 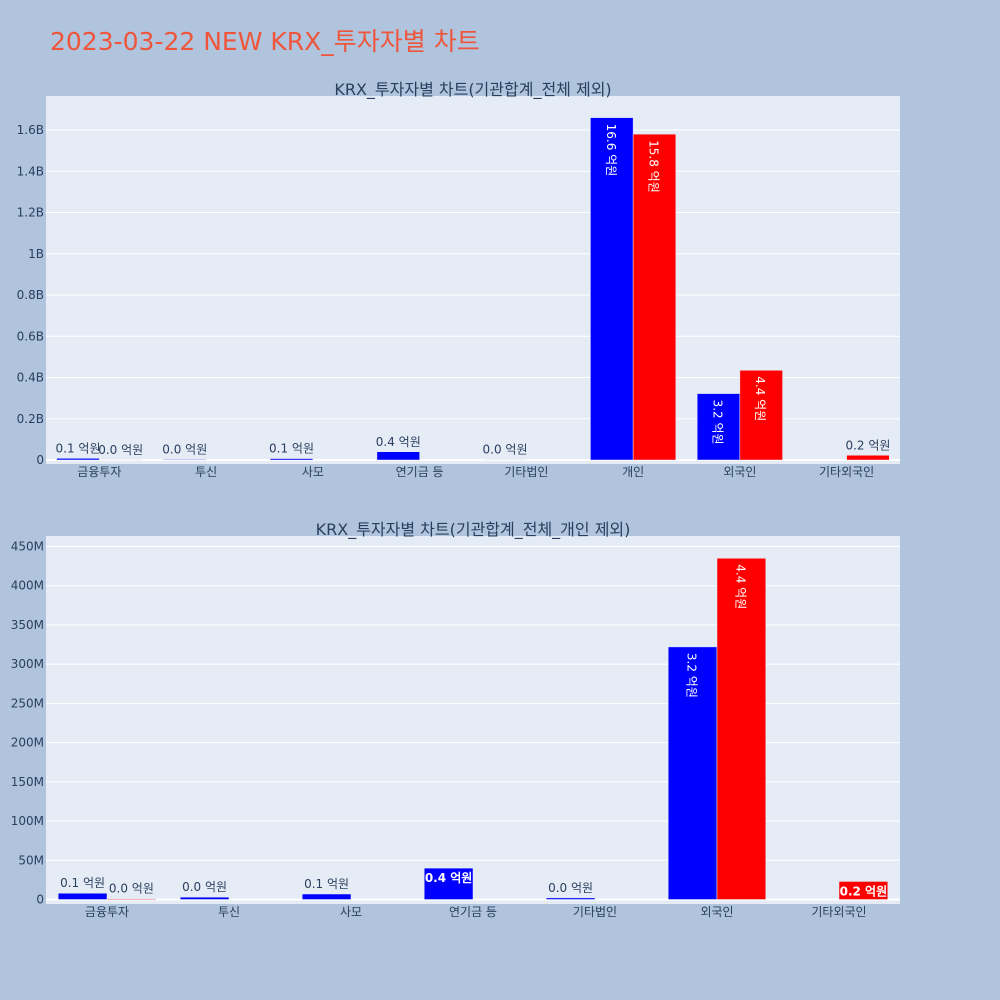 What do you see at coordinates (739, 472) in the screenshot?
I see `top-x-tick-label: 외국인` at bounding box center [739, 472].